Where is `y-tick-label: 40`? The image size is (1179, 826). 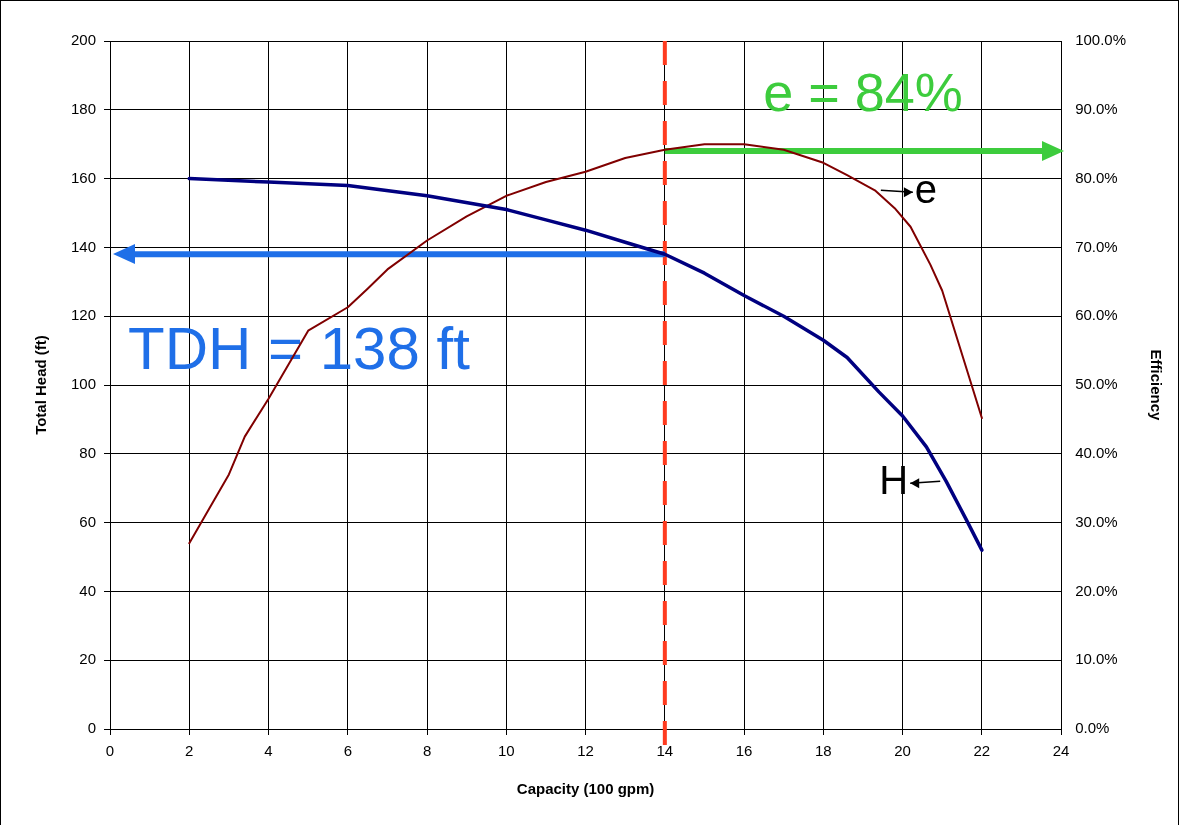 y-tick-label: 40 is located at coordinates (88, 590).